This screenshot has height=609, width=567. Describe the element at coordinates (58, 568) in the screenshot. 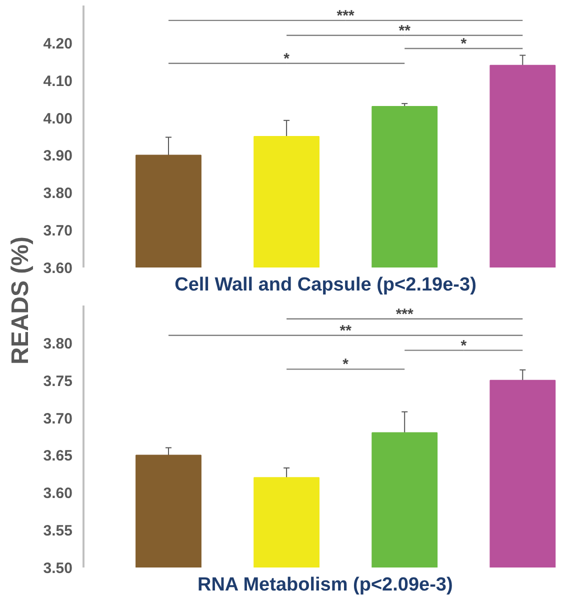

I see `y-tick-label: 3.50` at that location.